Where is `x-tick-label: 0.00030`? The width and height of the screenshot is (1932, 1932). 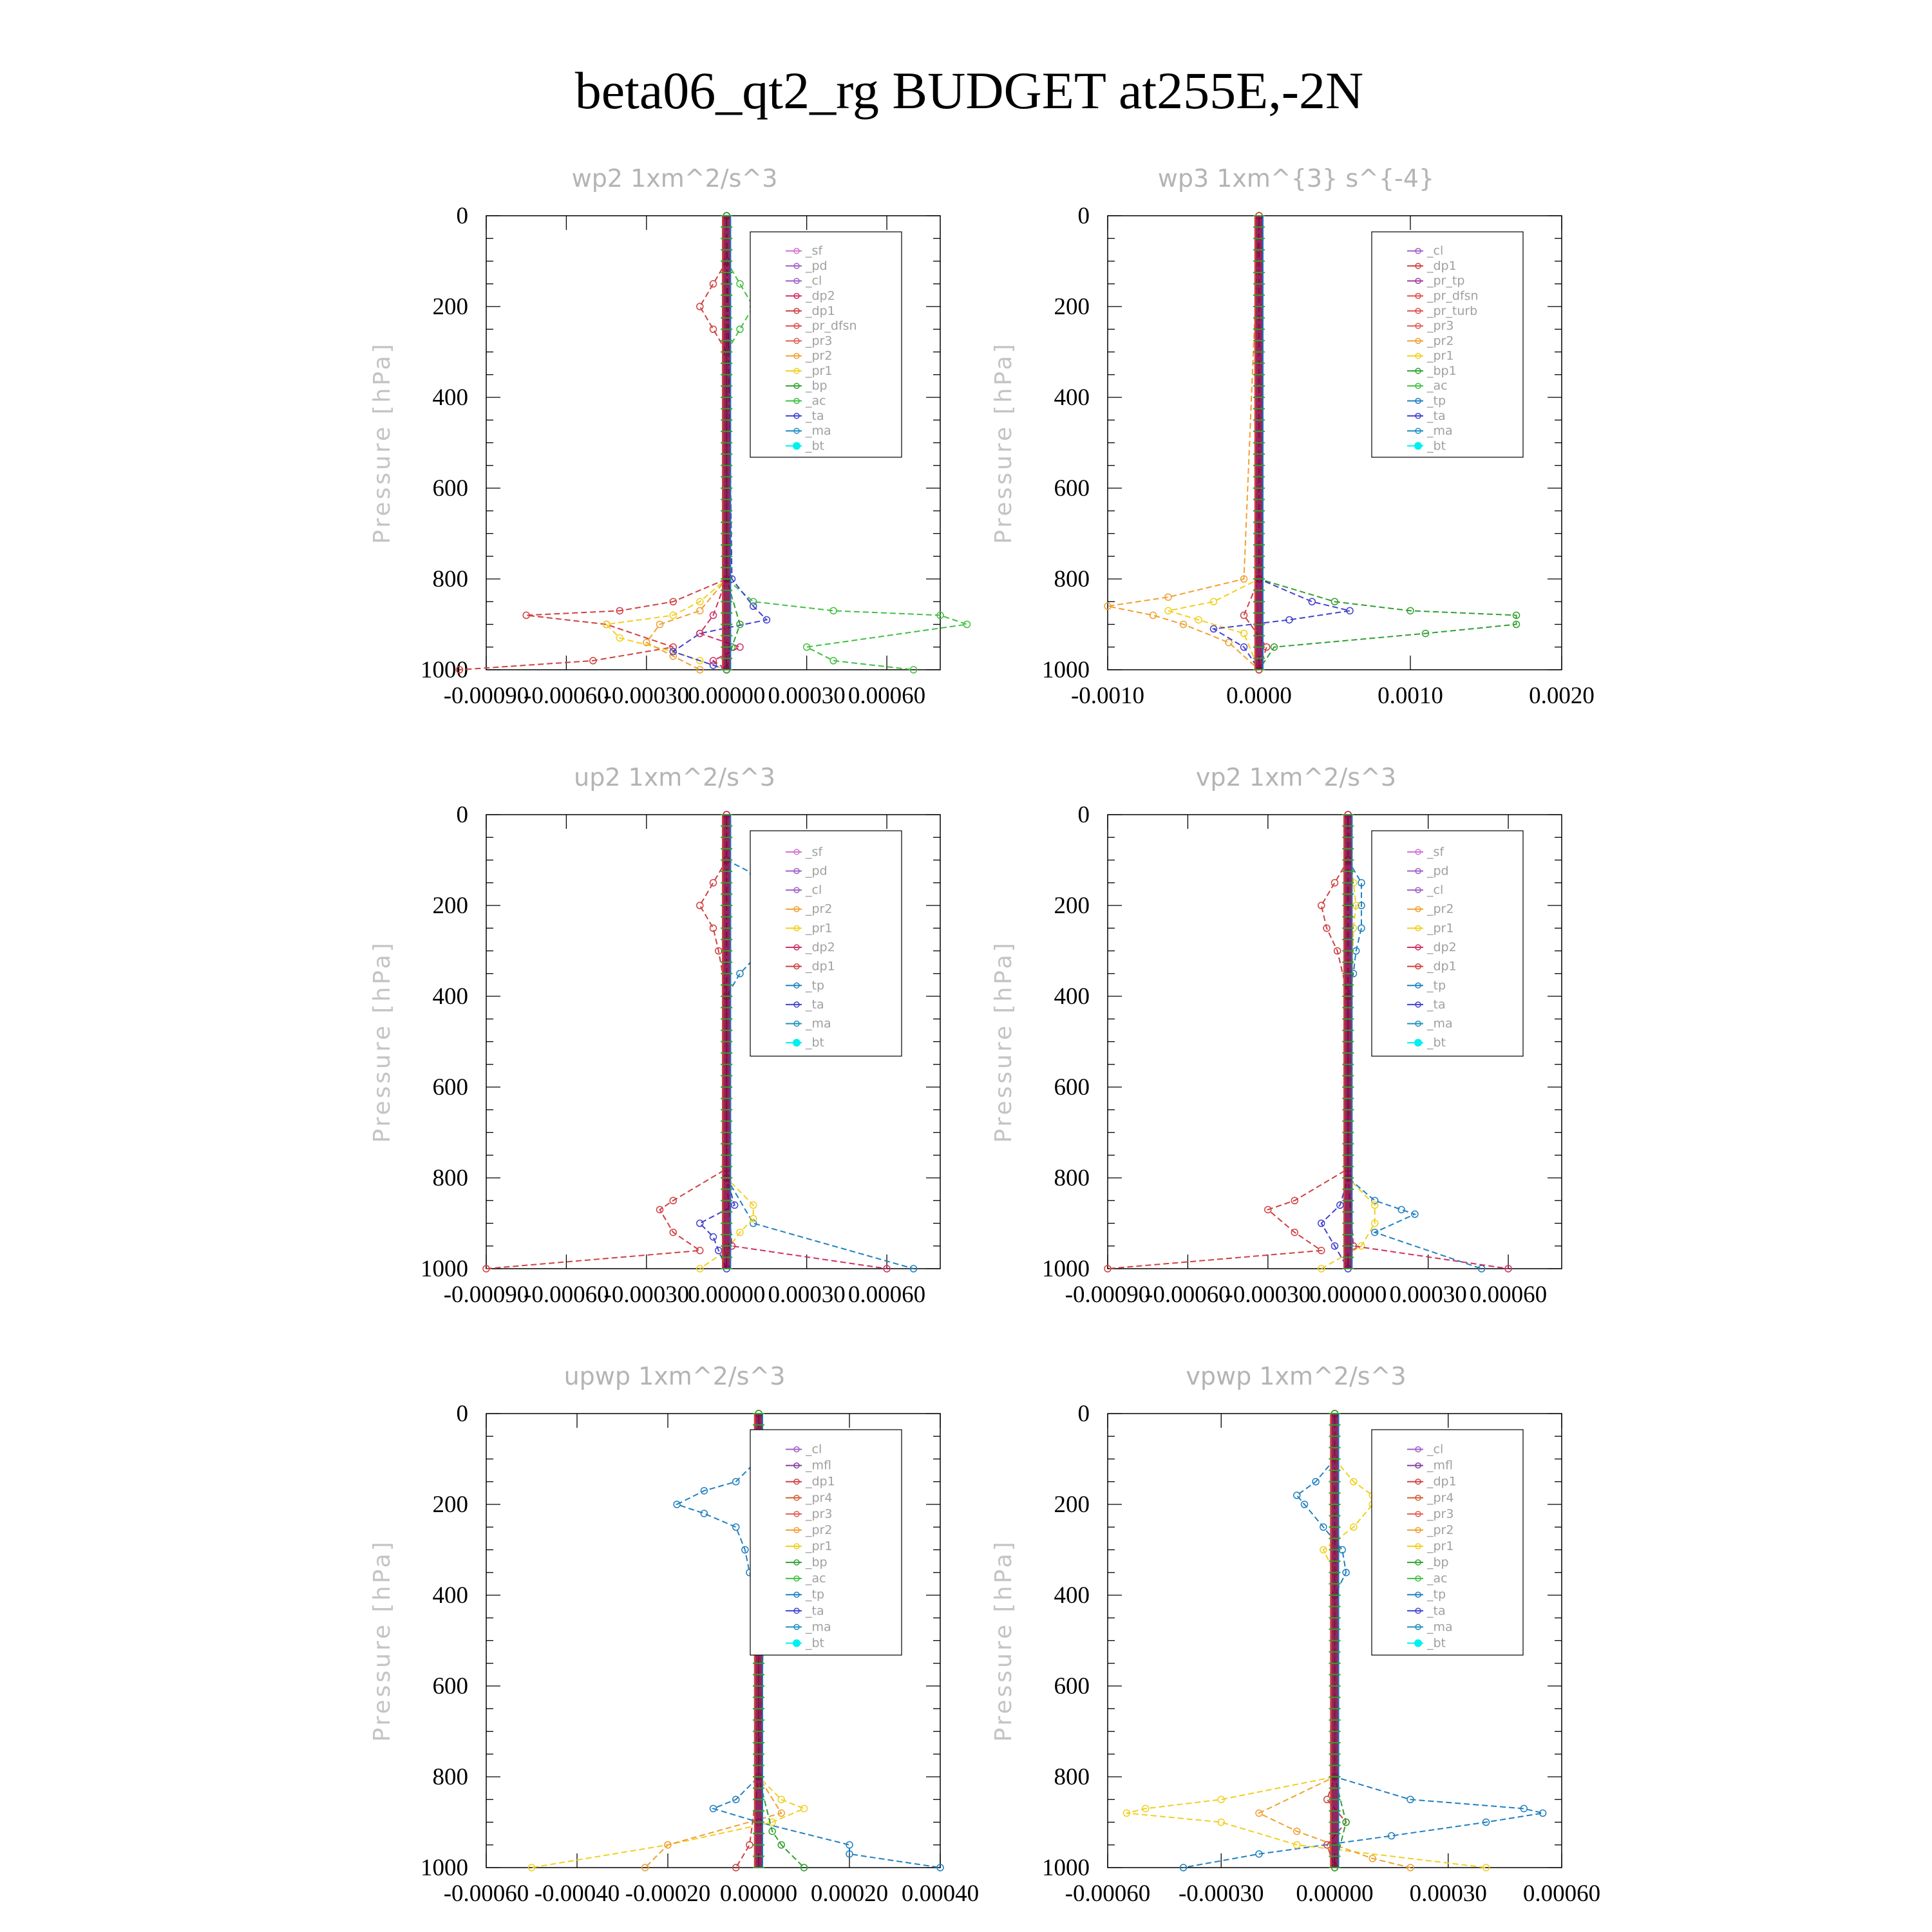 x-tick-label: 0.00030 is located at coordinates (807, 696).